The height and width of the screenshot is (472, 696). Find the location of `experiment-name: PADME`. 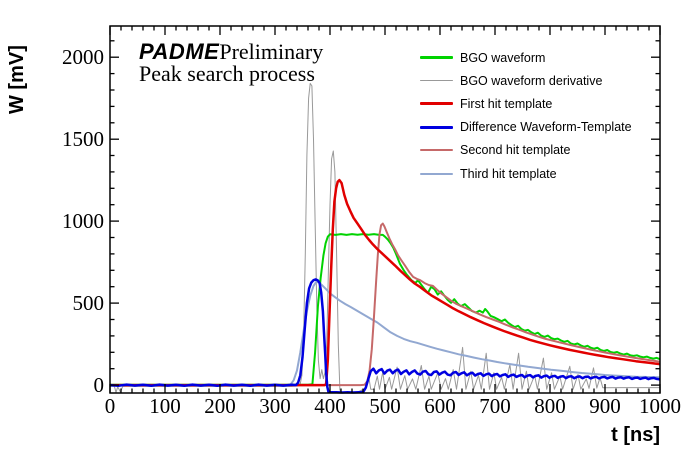

experiment-name: PADME is located at coordinates (179, 51).